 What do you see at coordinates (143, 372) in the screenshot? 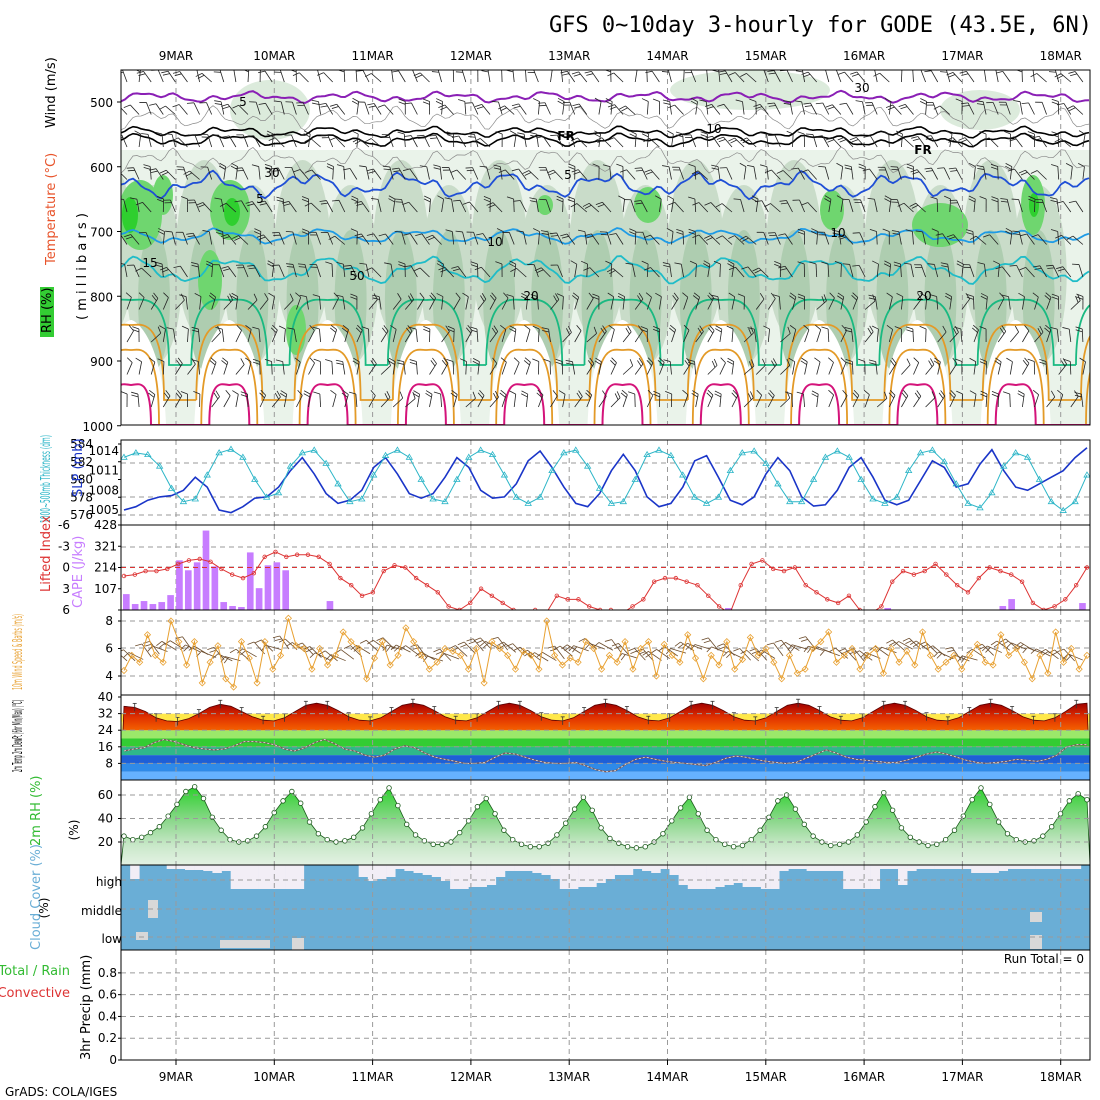
I see `dry-dome` at bounding box center [143, 372].